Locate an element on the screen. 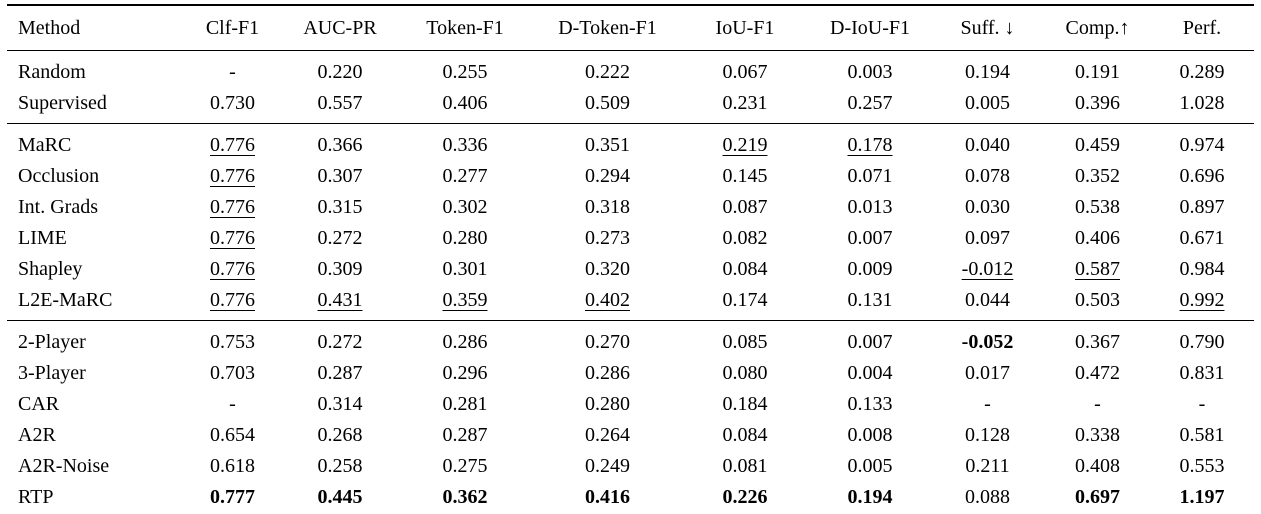  value-cell: 0.696 is located at coordinates (1202, 176).